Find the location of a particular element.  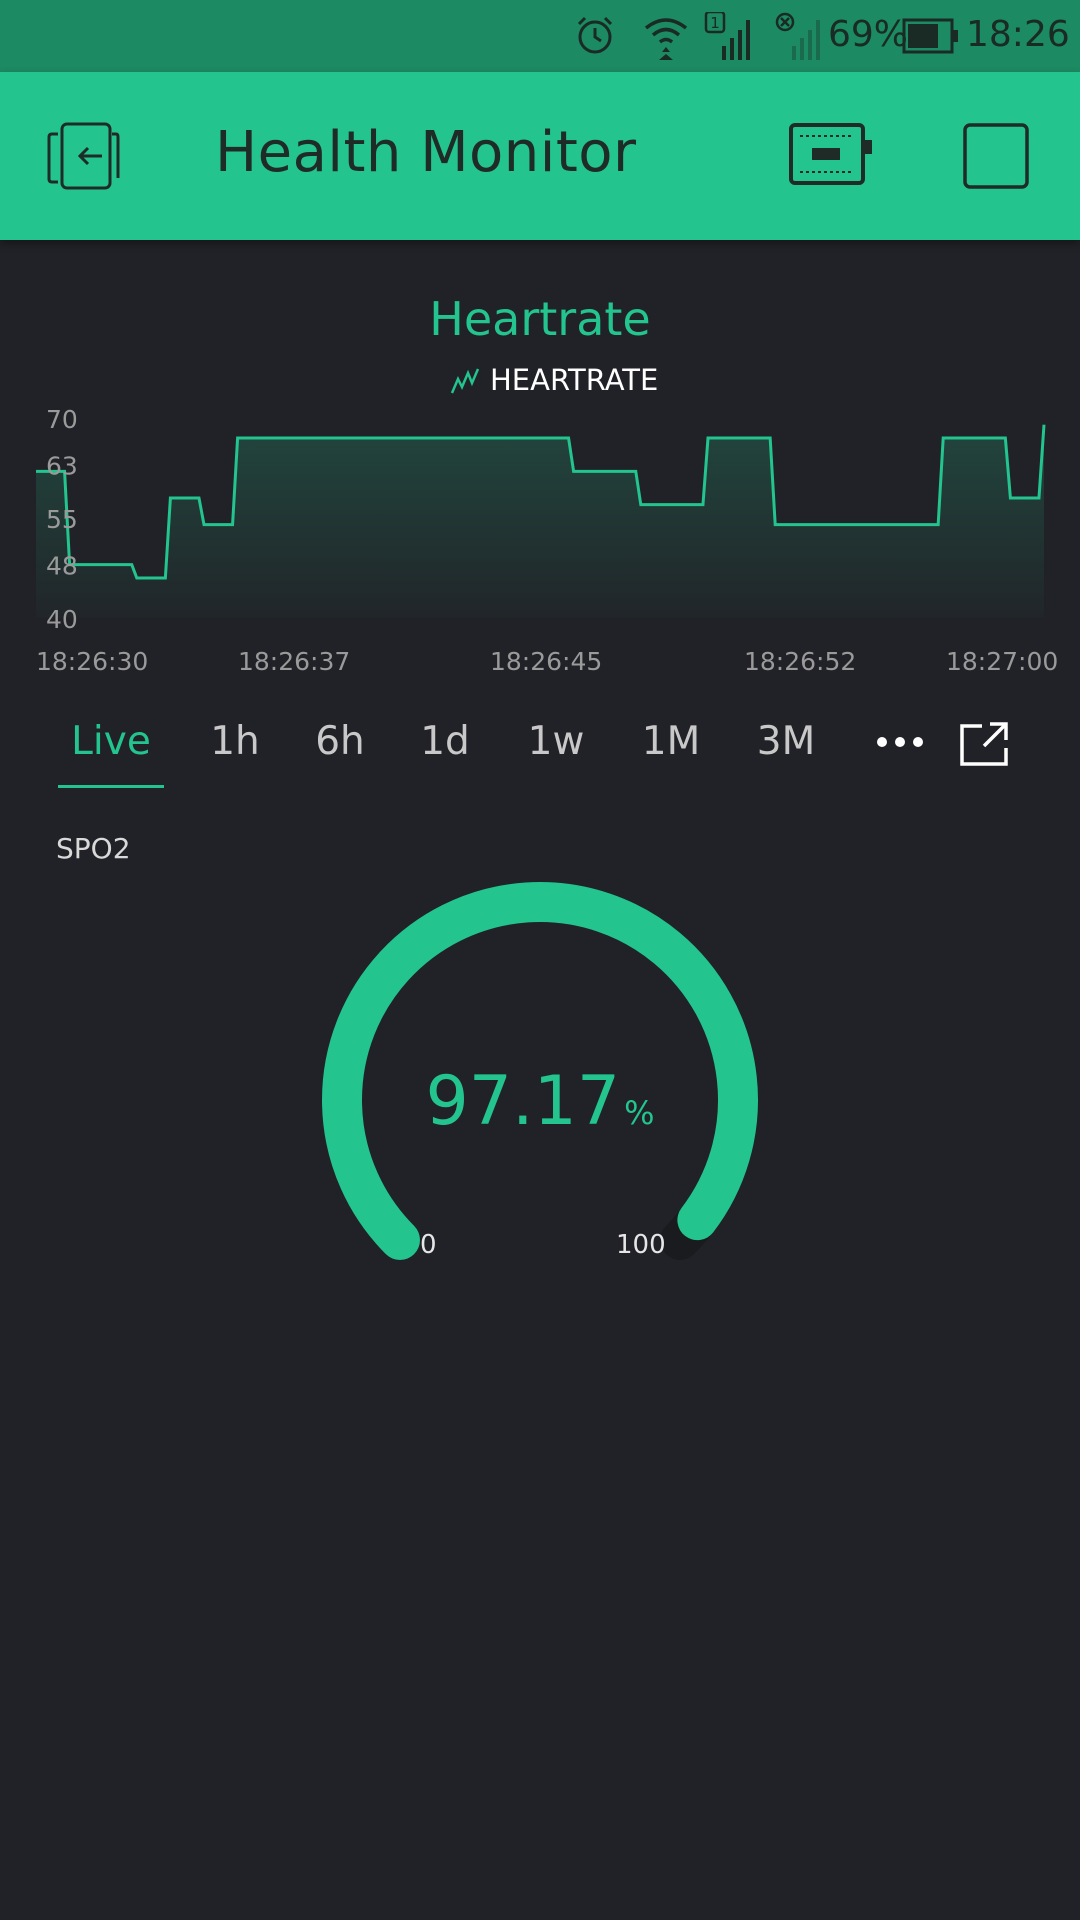

signal-sim2-nosignal-icon is located at coordinates (797, 36).